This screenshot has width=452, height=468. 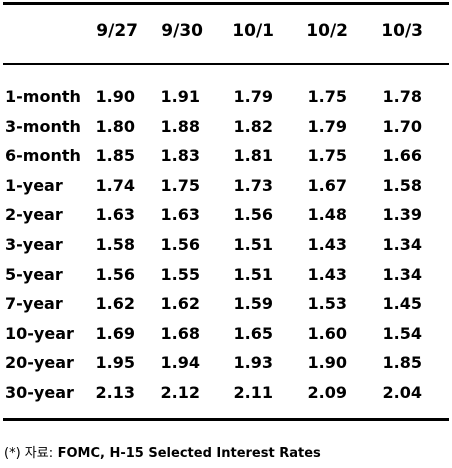 What do you see at coordinates (117, 31) in the screenshot?
I see `header-cell-date: 9/27` at bounding box center [117, 31].